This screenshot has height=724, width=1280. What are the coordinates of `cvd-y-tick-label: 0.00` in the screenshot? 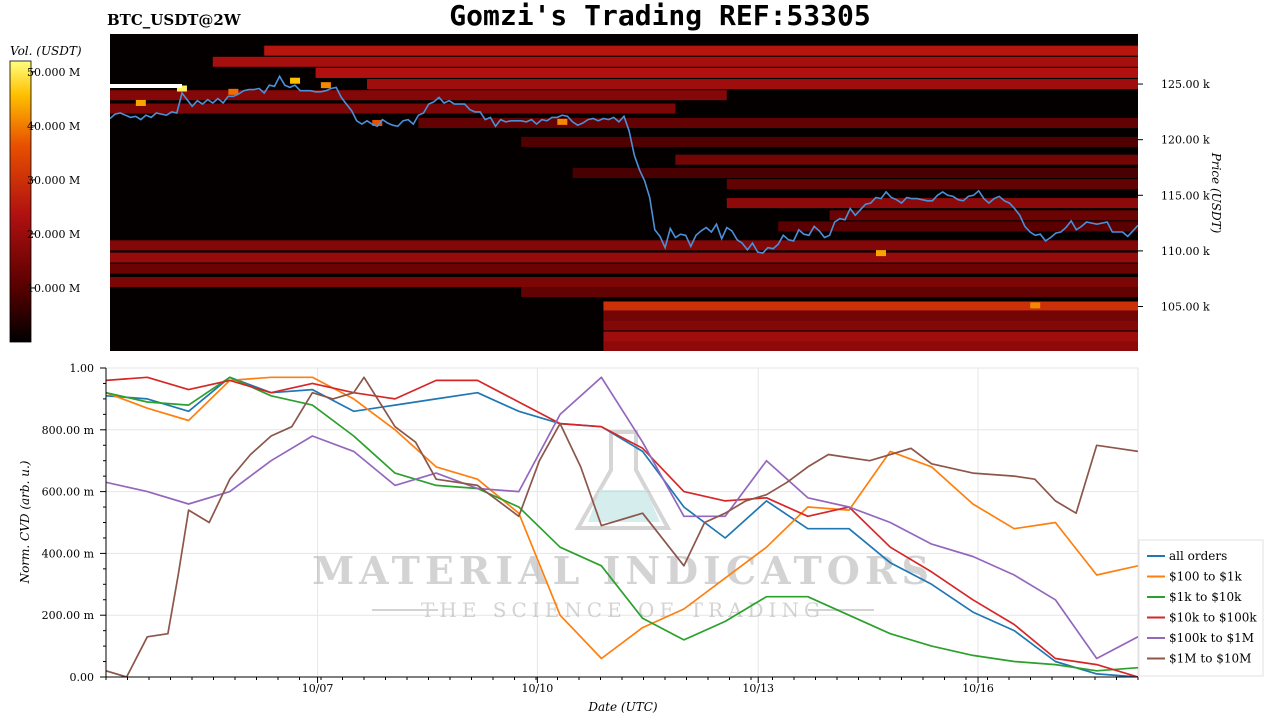 It's located at (82, 677).